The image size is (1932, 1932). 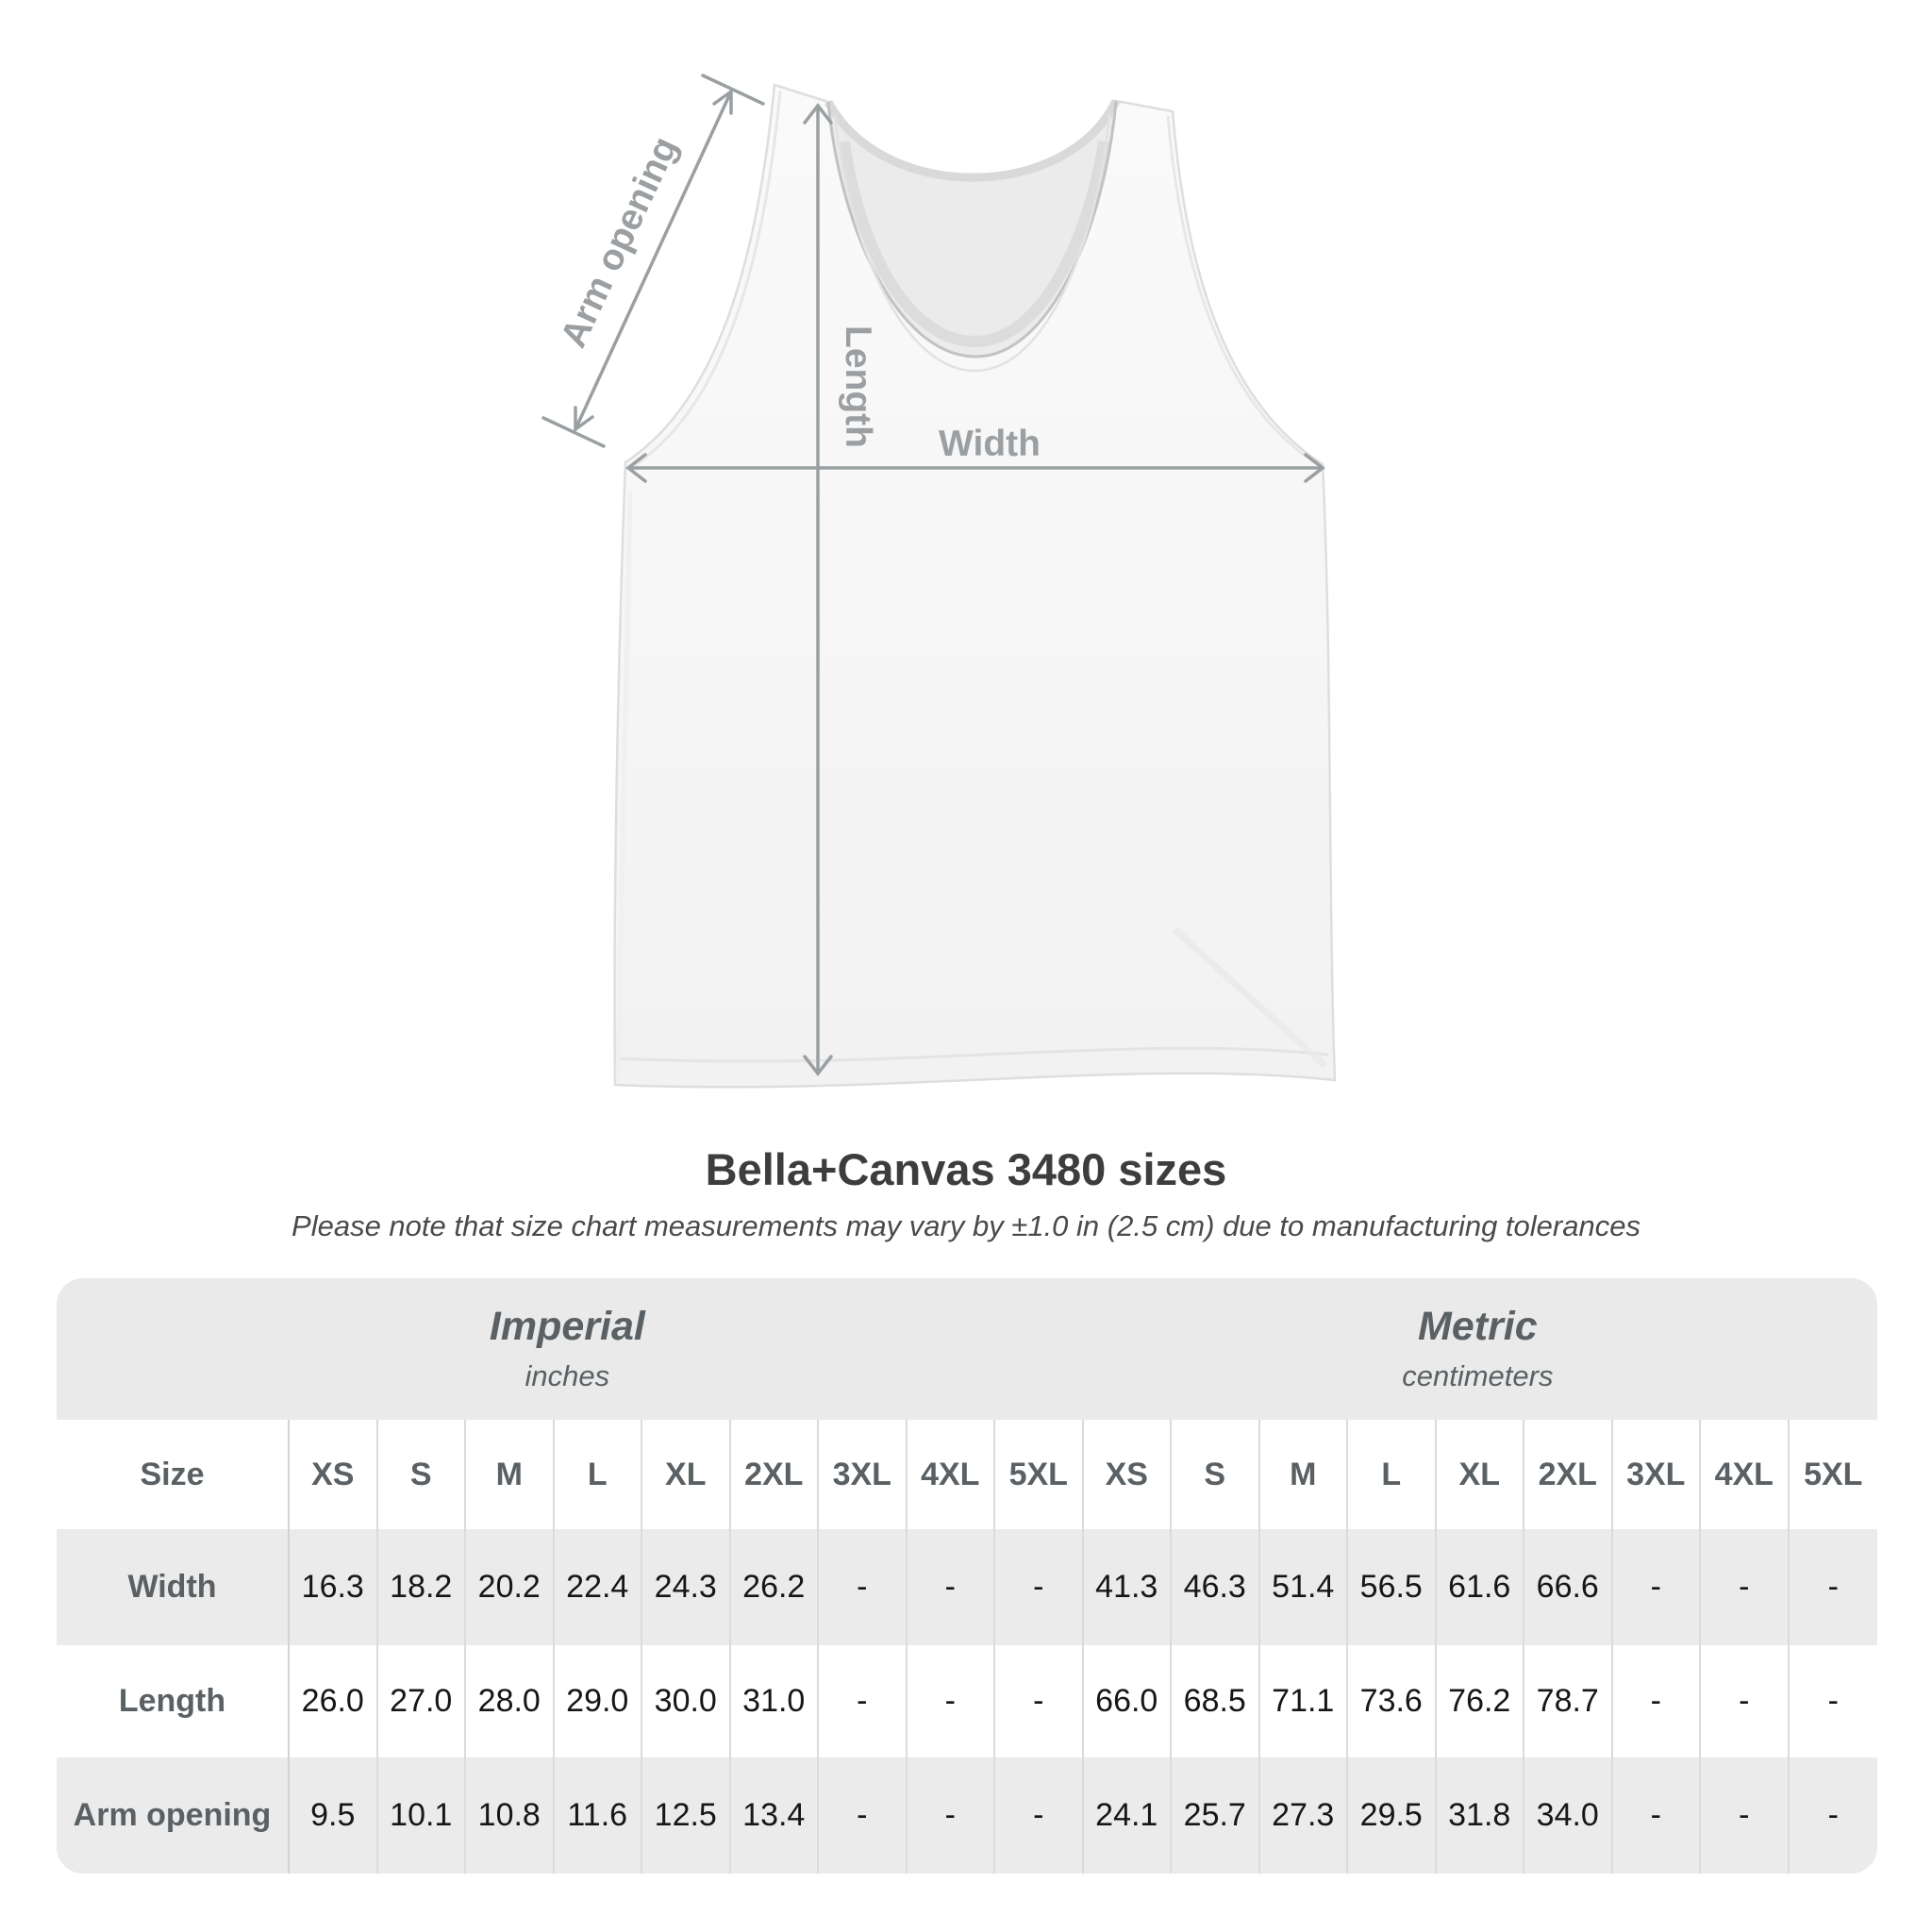 I want to click on value-cell: 76.2, so click(x=1480, y=1701).